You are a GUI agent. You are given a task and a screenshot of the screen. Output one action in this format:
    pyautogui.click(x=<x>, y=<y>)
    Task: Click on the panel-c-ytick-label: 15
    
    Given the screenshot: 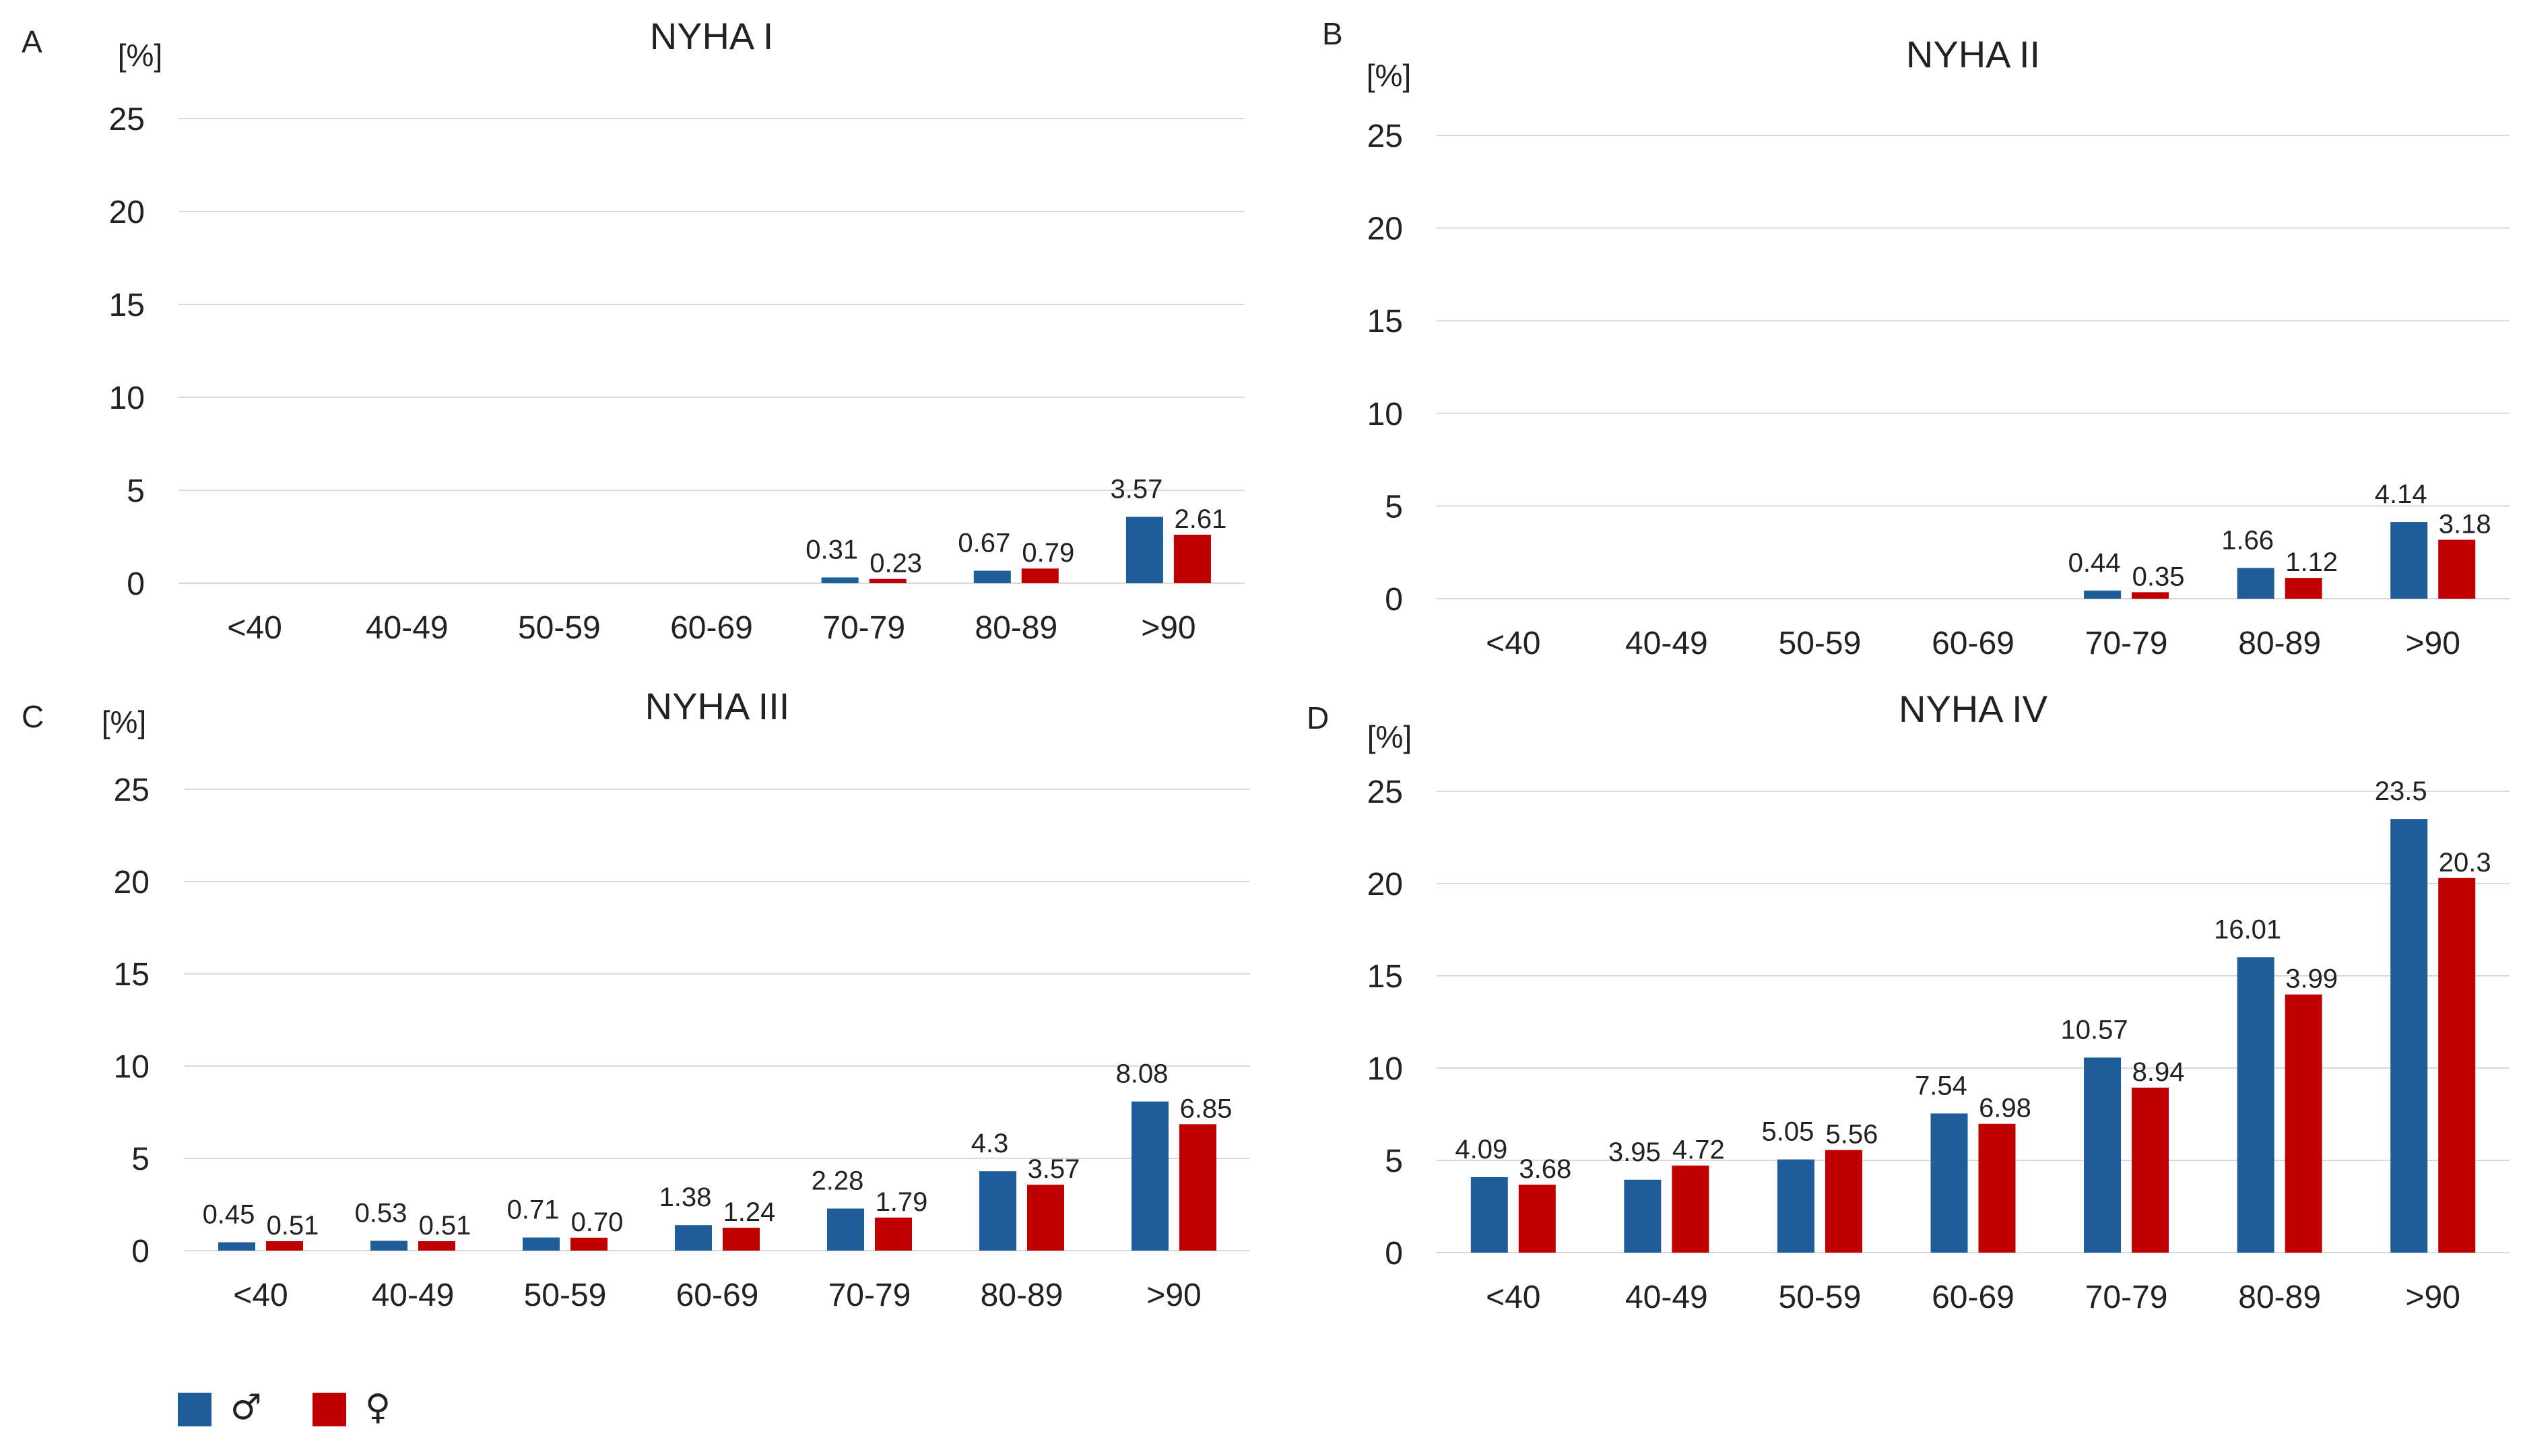 What is the action you would take?
    pyautogui.click(x=132, y=975)
    